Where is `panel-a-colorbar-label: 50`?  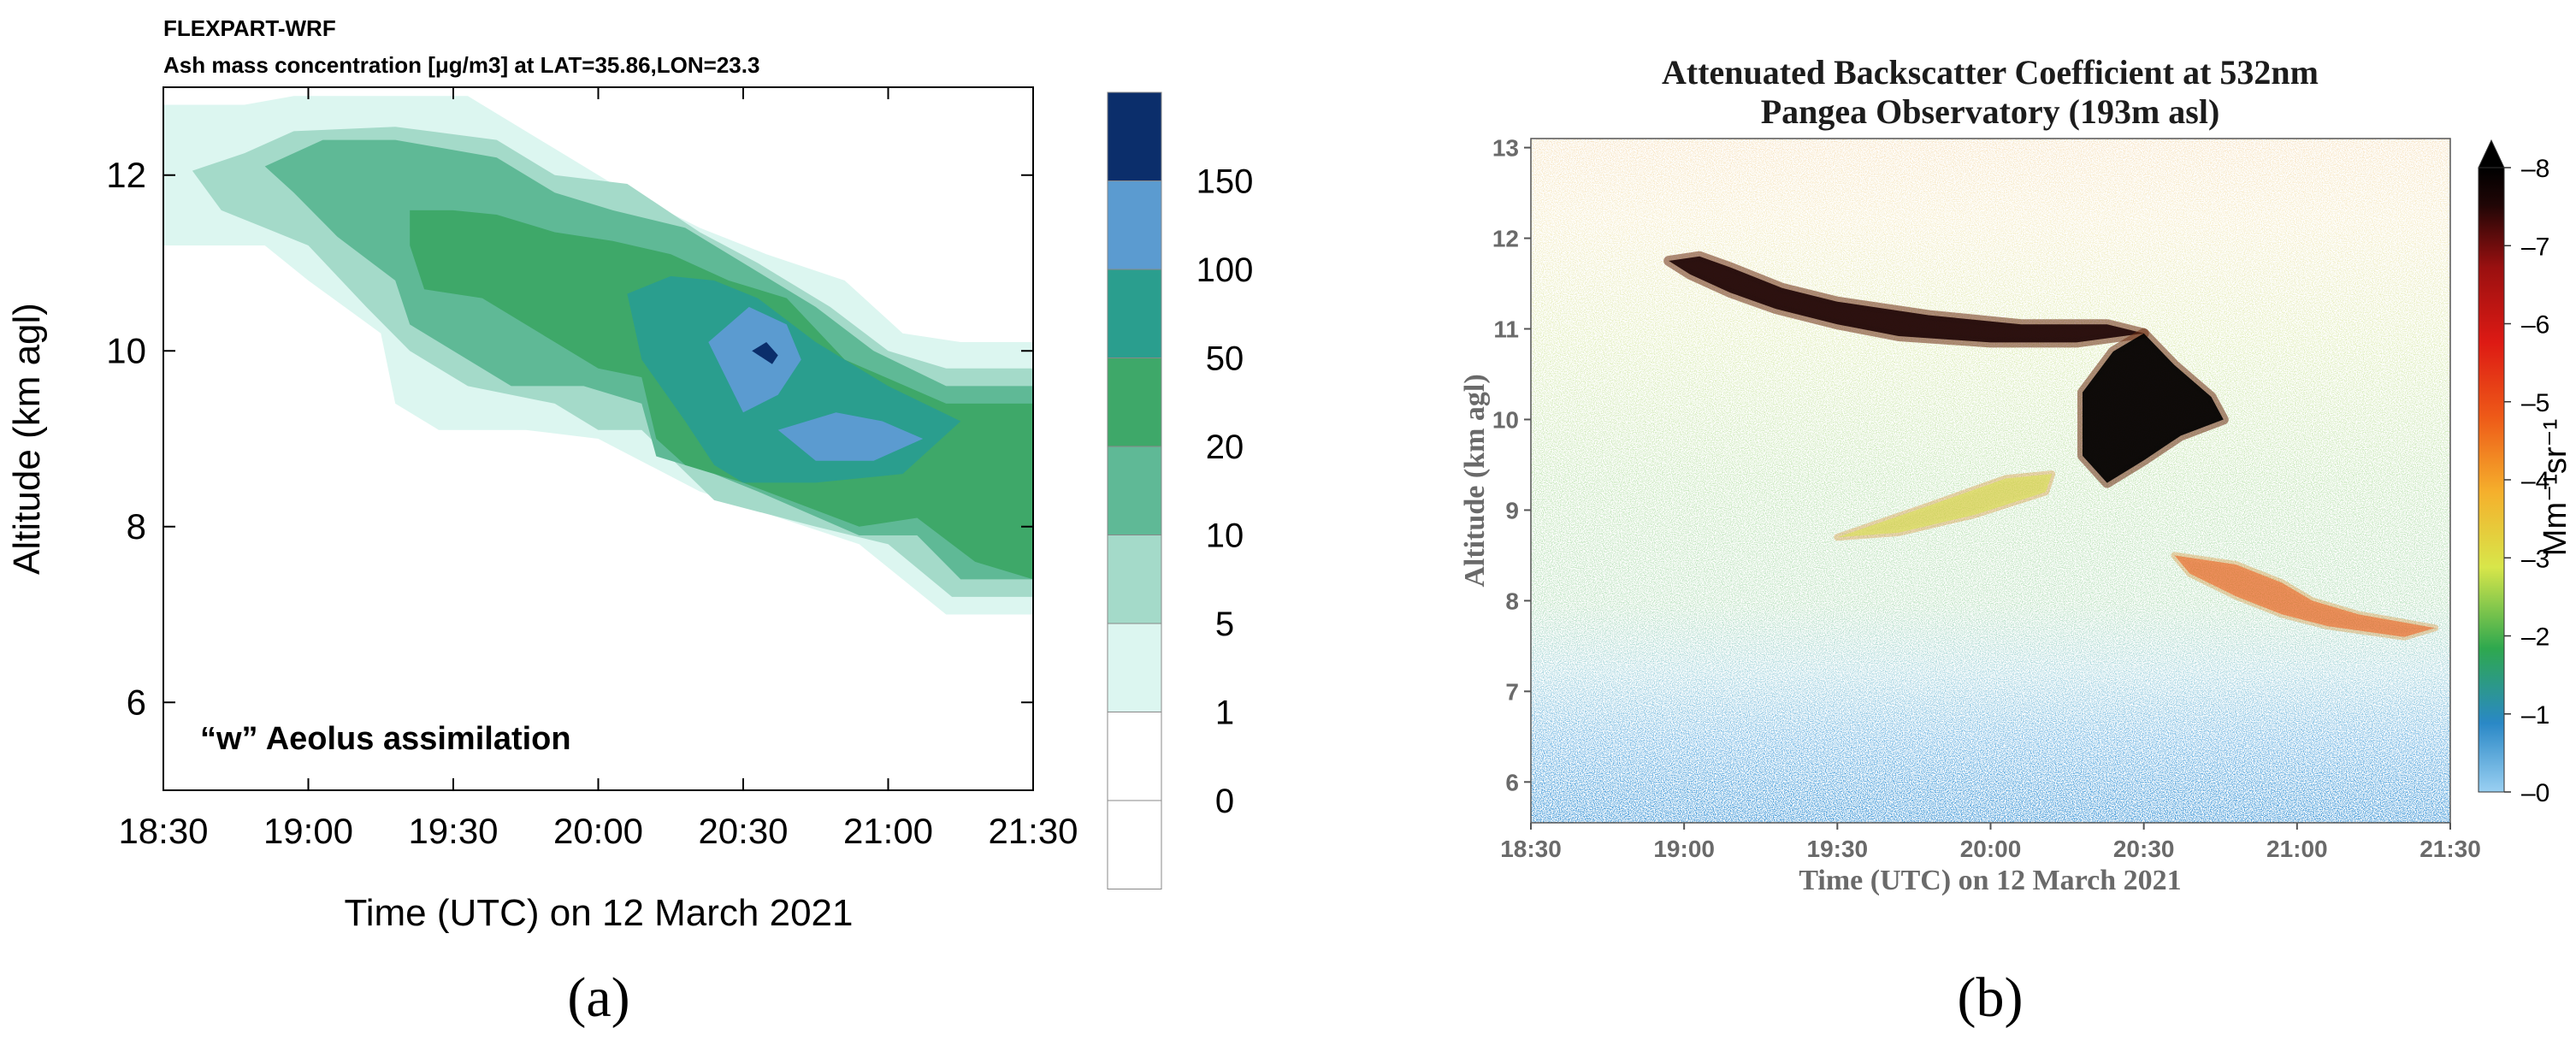 panel-a-colorbar-label: 50 is located at coordinates (1225, 359).